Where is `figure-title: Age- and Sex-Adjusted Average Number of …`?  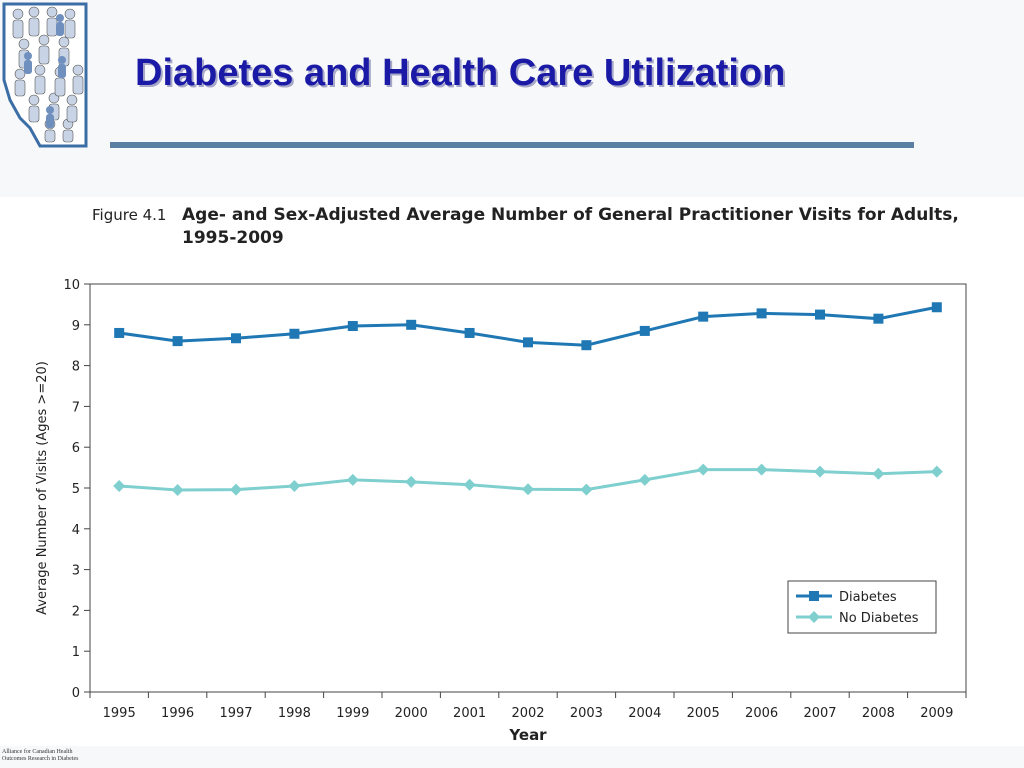
figure-title: Age- and Sex-Adjusted Average Number of … is located at coordinates (570, 226).